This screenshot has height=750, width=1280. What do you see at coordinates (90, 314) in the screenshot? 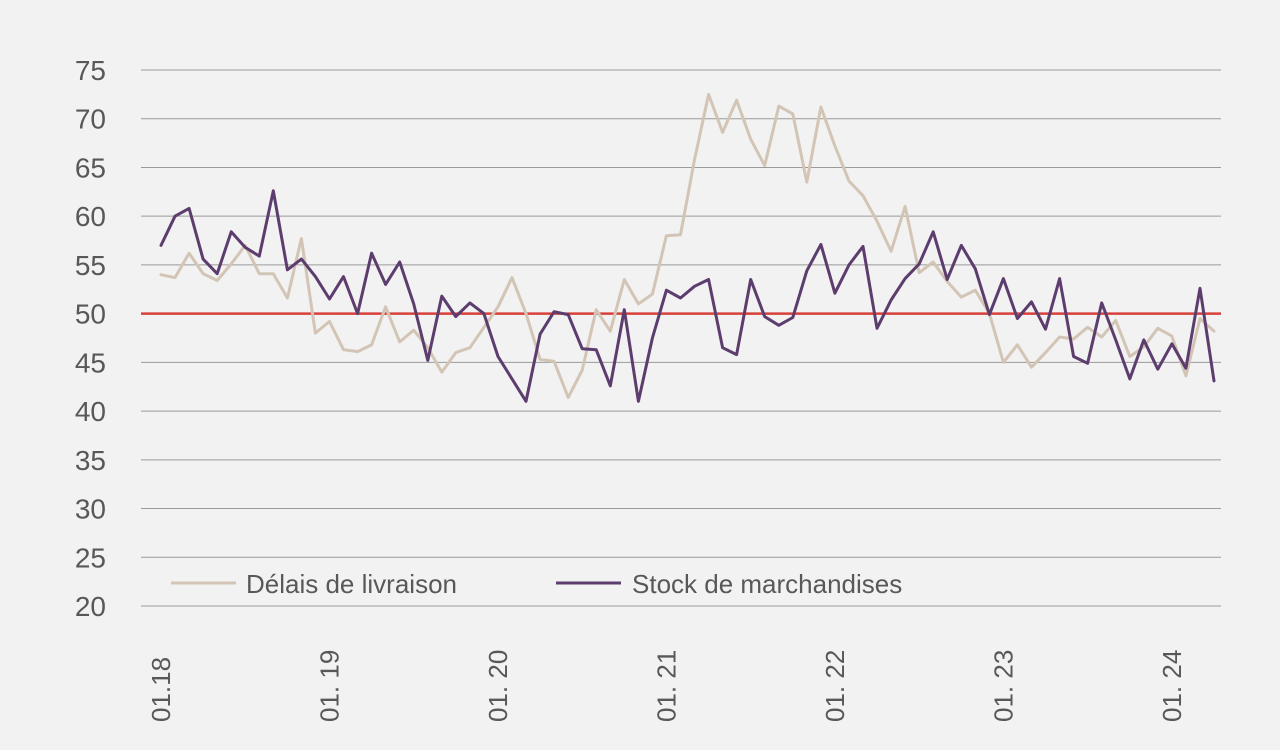
I see `y-tick-label: 50` at bounding box center [90, 314].